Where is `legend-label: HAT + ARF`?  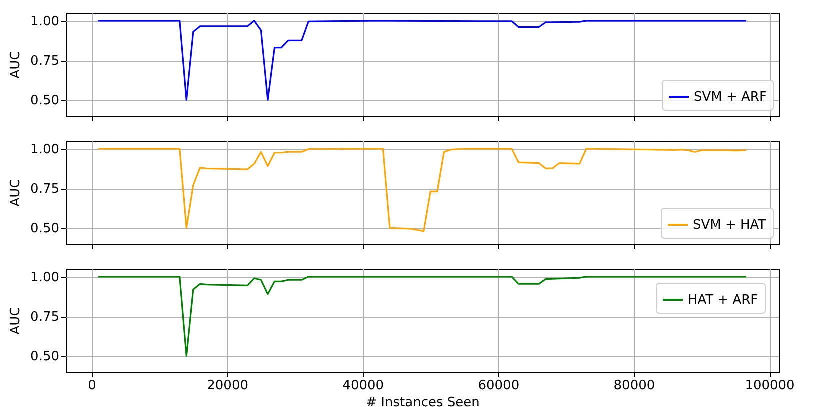 legend-label: HAT + ARF is located at coordinates (723, 300).